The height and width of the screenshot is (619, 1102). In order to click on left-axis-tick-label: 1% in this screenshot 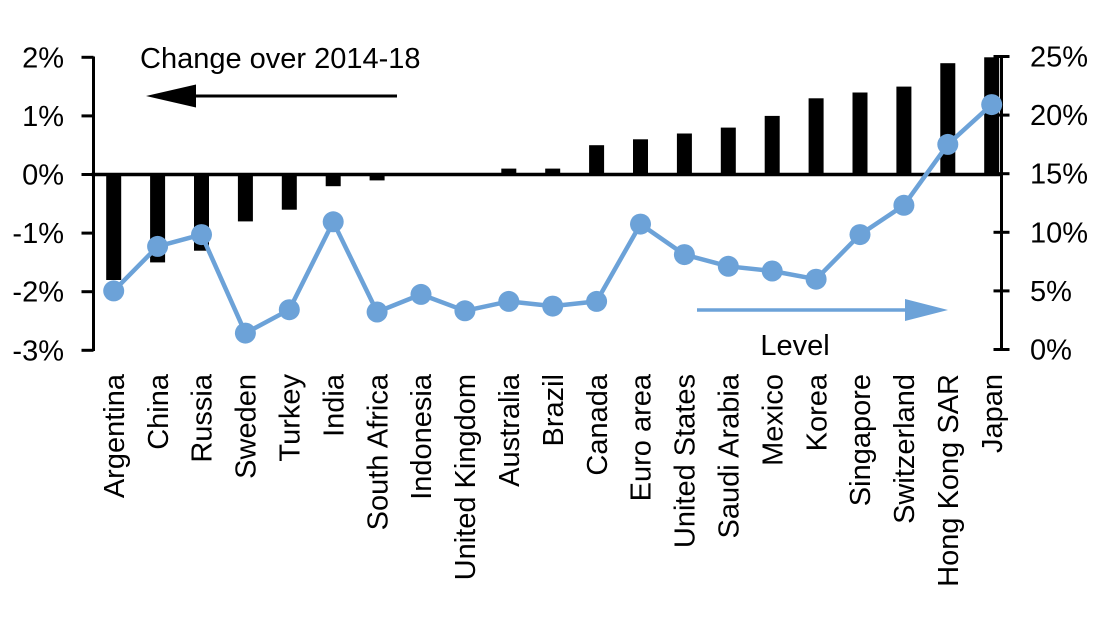, I will do `click(43, 117)`.